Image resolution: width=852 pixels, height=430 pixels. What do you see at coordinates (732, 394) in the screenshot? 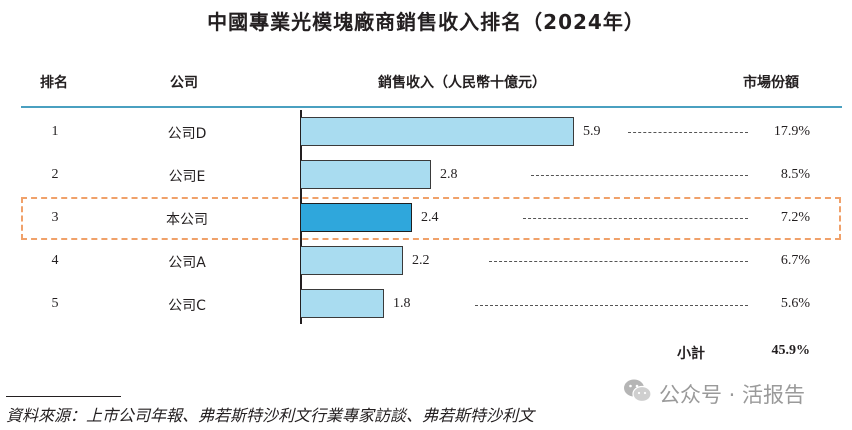
I see `watermark-text: 公众号 · 活报告` at bounding box center [732, 394].